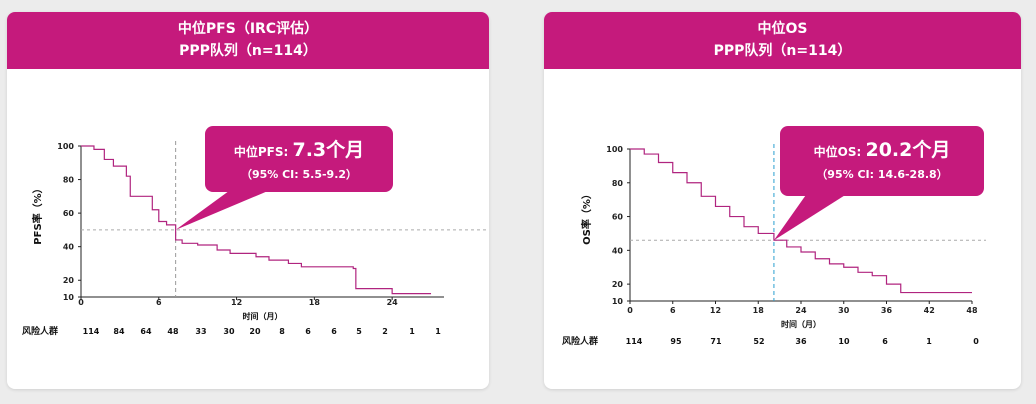 Image resolution: width=1036 pixels, height=404 pixels. What do you see at coordinates (673, 310) in the screenshot?
I see `os-x-tick-label: 6` at bounding box center [673, 310].